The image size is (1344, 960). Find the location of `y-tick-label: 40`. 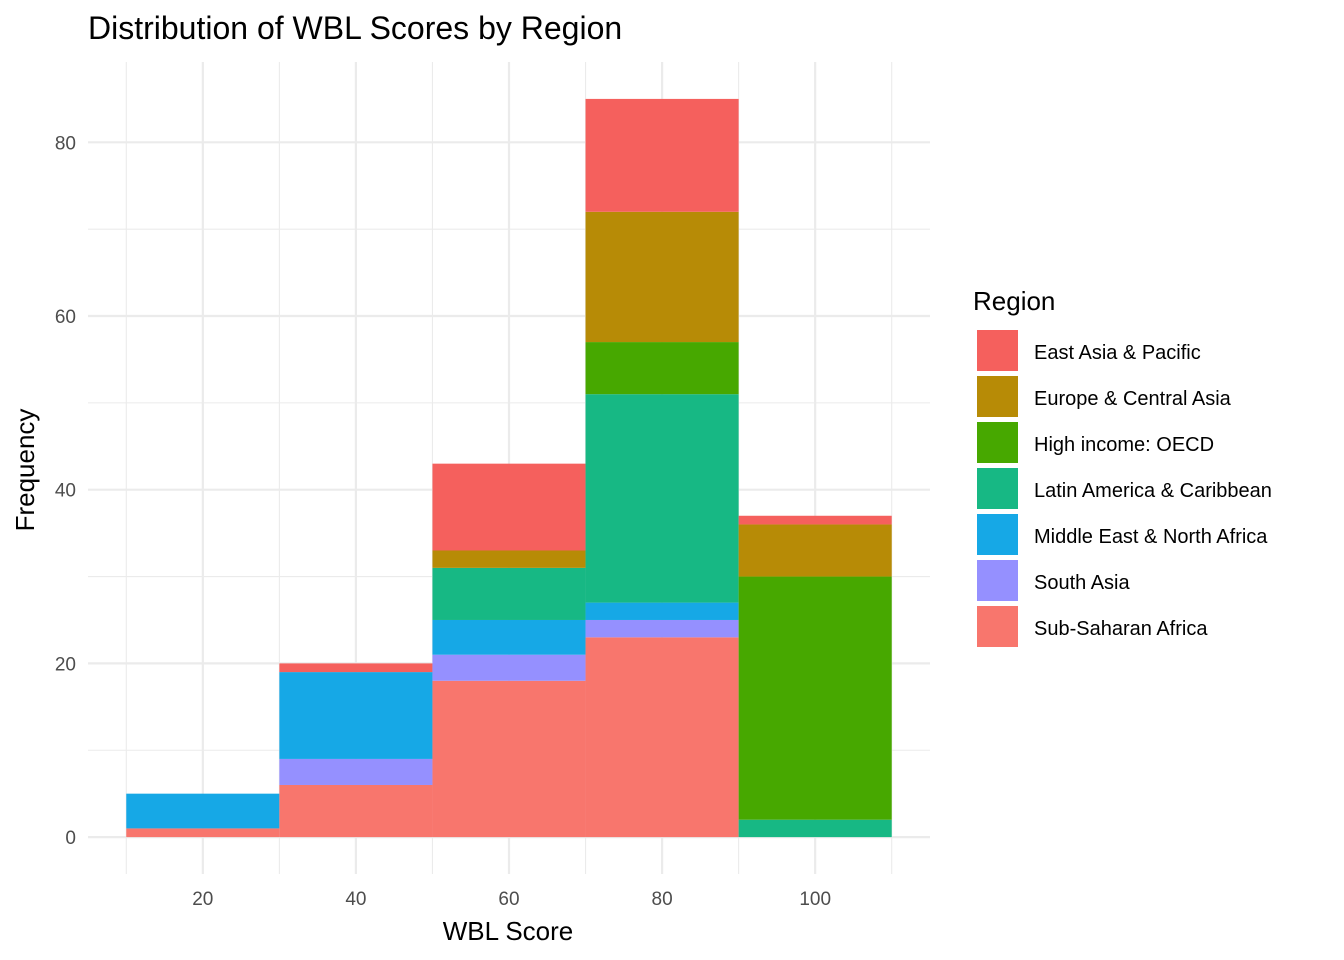

y-tick-label: 40 is located at coordinates (65, 491).